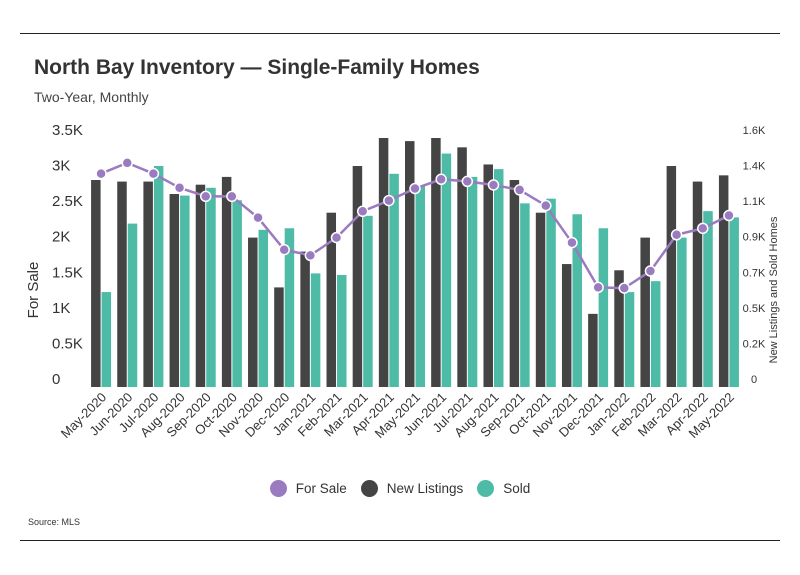  What do you see at coordinates (33, 290) in the screenshot?
I see `y-axis-title: For Sale` at bounding box center [33, 290].